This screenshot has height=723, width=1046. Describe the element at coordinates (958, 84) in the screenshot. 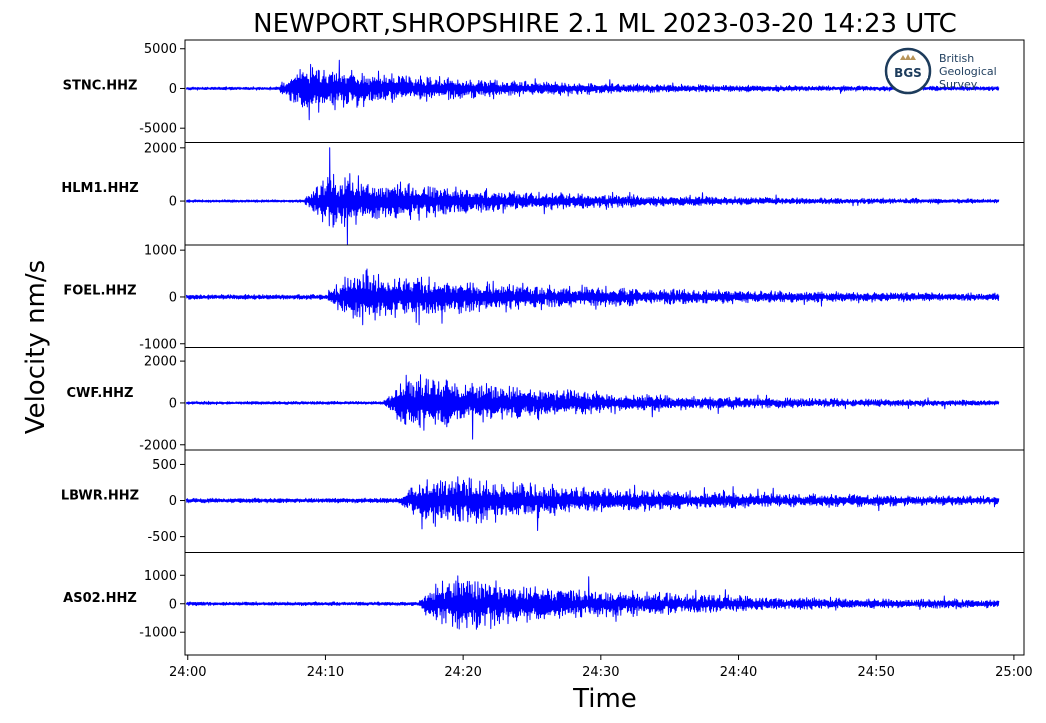

I see `bgs-logo-line3: Survey` at that location.